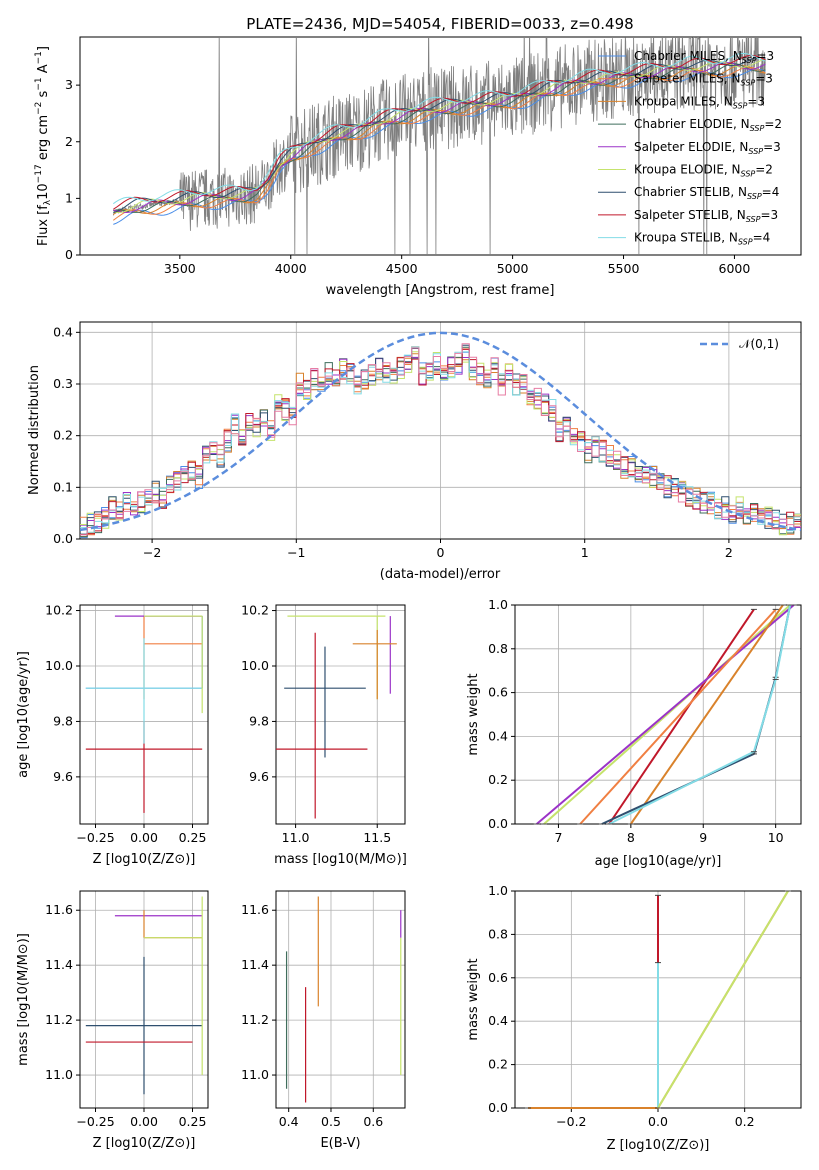 This screenshot has height=1170, width=819. What do you see at coordinates (585, 552) in the screenshot?
I see `x-tick-label: 1` at bounding box center [585, 552].